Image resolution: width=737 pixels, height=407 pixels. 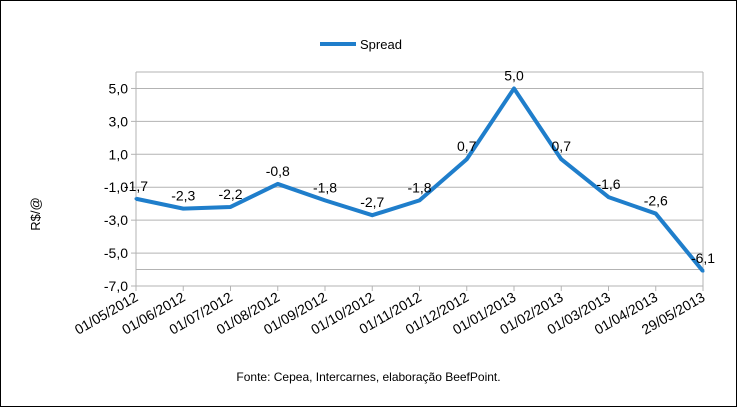 What do you see at coordinates (183, 196) in the screenshot?
I see `data-label: -2,3` at bounding box center [183, 196].